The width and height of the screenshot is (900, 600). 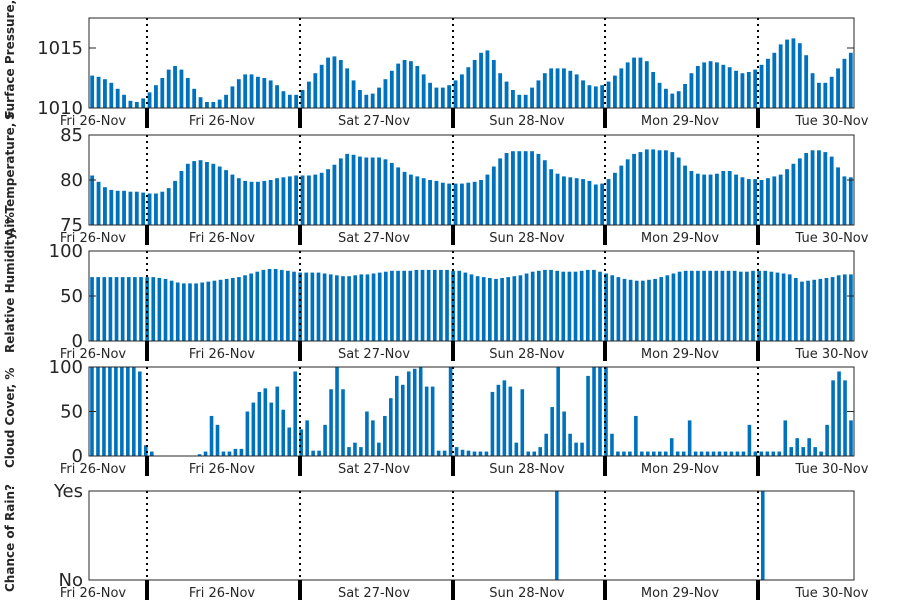 What do you see at coordinates (93, 469) in the screenshot?
I see `xtick-label: Fri 26-Nov` at bounding box center [93, 469].